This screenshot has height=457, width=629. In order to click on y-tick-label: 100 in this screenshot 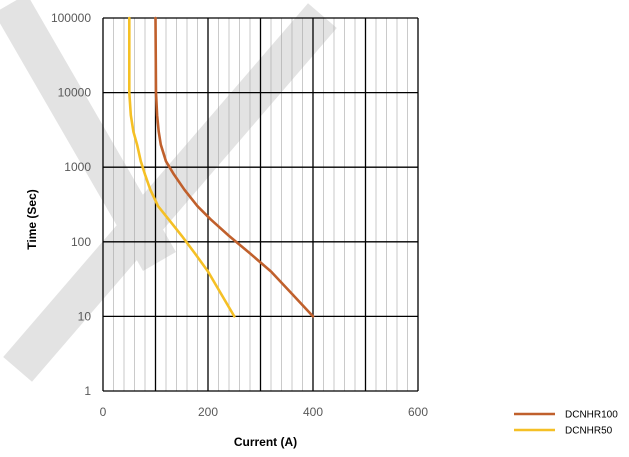, I will do `click(81, 242)`.